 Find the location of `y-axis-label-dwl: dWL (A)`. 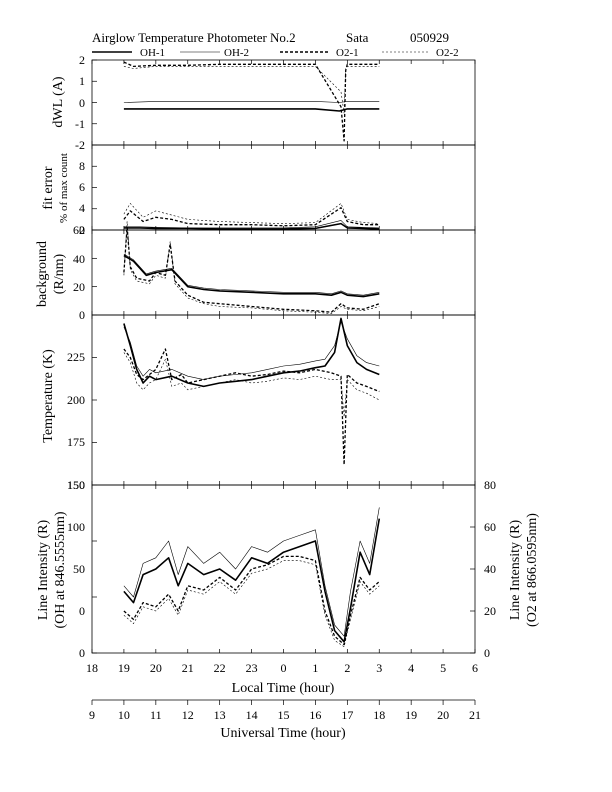

y-axis-label-dwl: dWL (A) is located at coordinates (58, 102).